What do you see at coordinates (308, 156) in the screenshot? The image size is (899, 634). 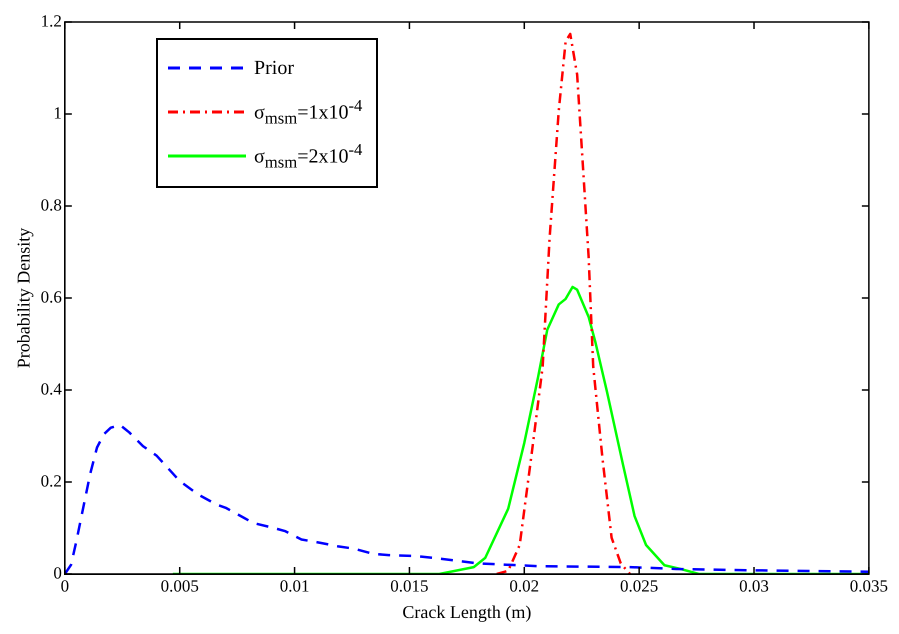 I see `legend-label: σ$_{msm}$=2x10$^{-4}$` at bounding box center [308, 156].